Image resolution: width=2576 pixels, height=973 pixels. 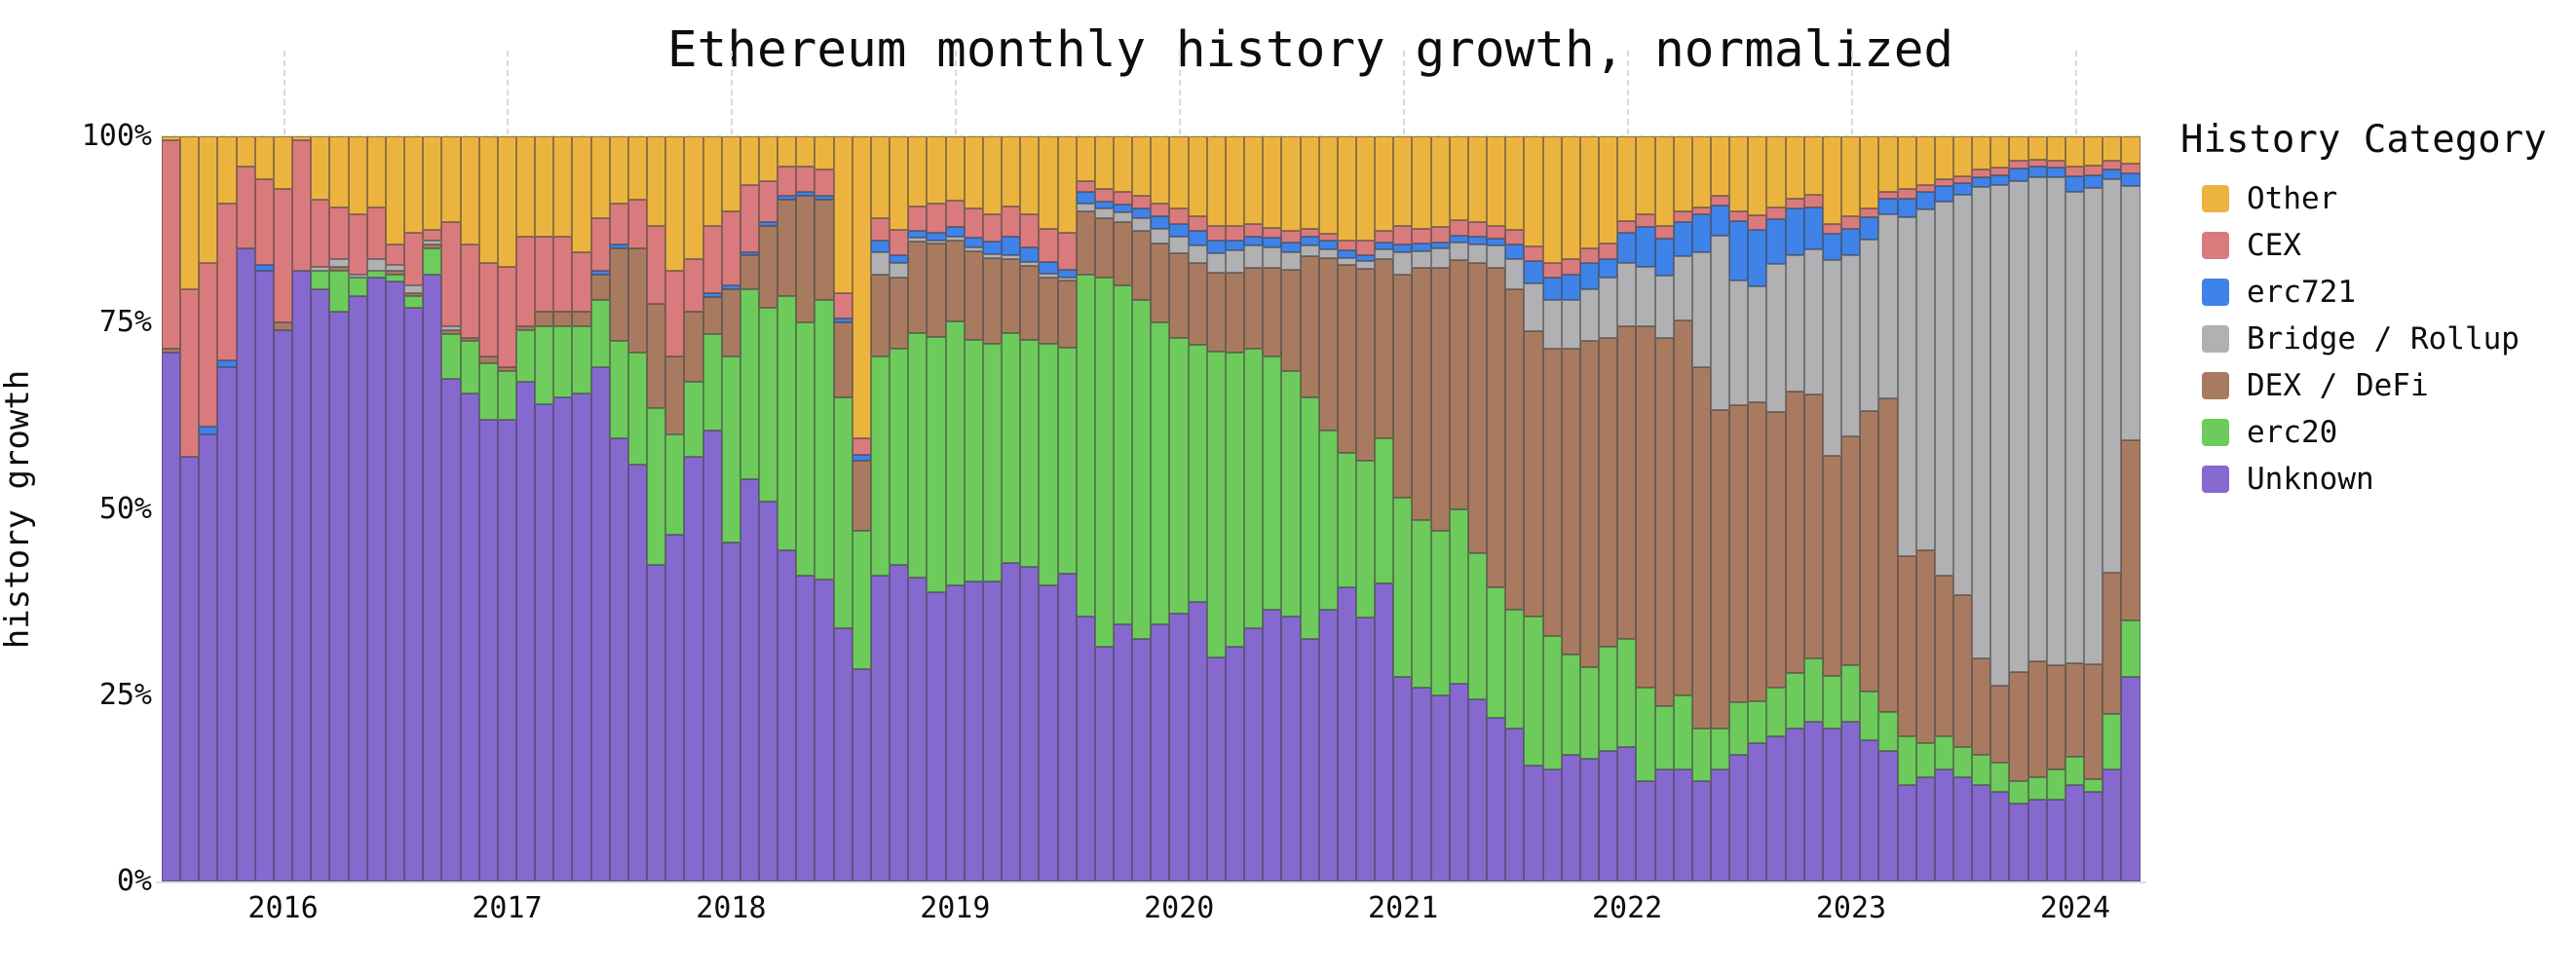 What do you see at coordinates (1403, 908) in the screenshot?
I see `x-tick-2021: 2021` at bounding box center [1403, 908].